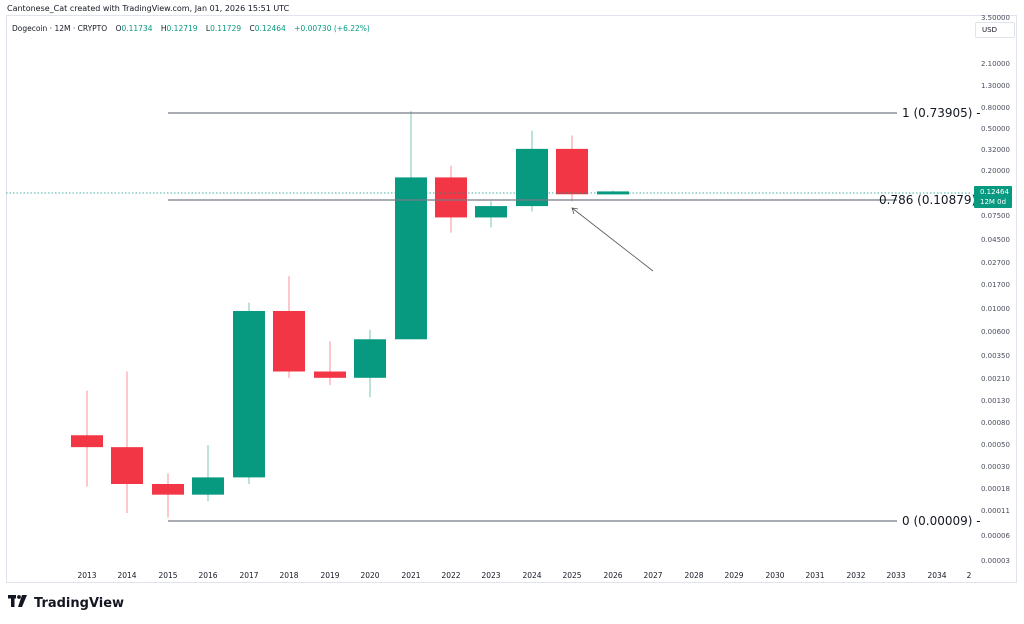 The width and height of the screenshot is (1024, 624). What do you see at coordinates (491, 575) in the screenshot?
I see `year-tick: 2023` at bounding box center [491, 575].